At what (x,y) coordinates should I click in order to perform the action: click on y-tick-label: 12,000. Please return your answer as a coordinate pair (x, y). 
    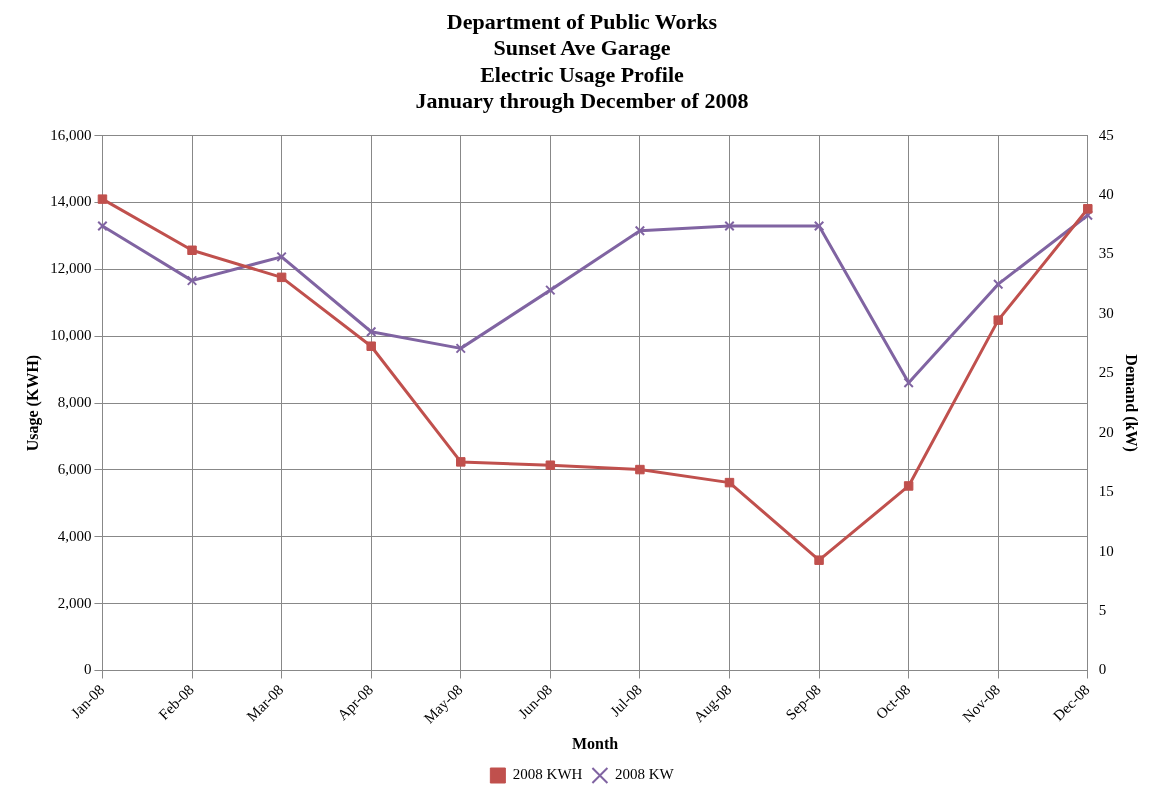
    Looking at the image, I should click on (71, 268).